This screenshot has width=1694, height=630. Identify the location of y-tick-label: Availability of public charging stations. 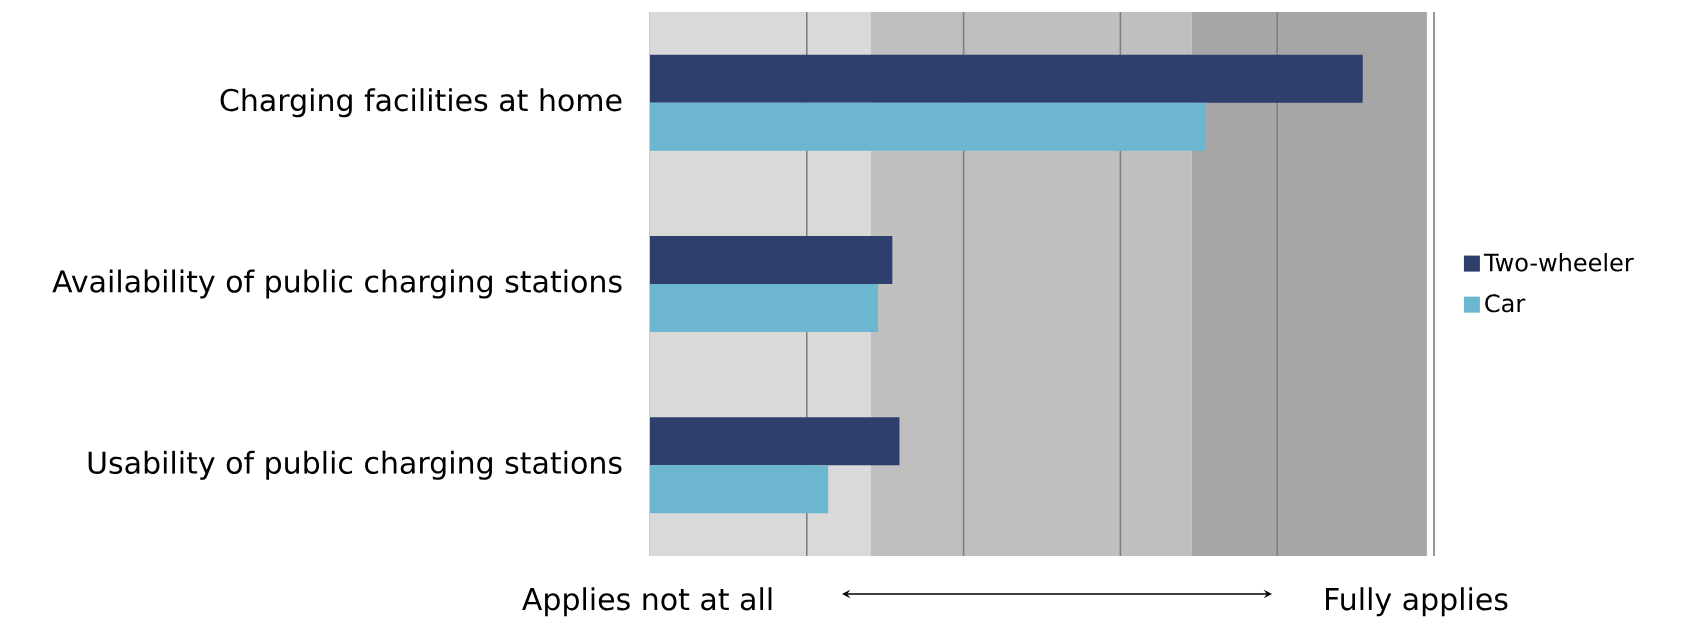
(337, 284).